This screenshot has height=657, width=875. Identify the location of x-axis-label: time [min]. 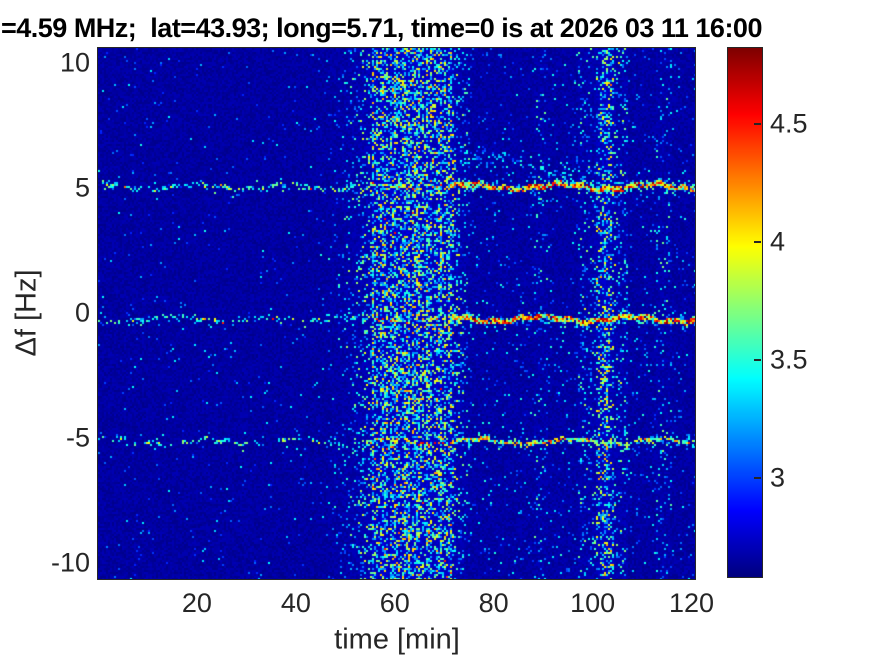
(397, 639).